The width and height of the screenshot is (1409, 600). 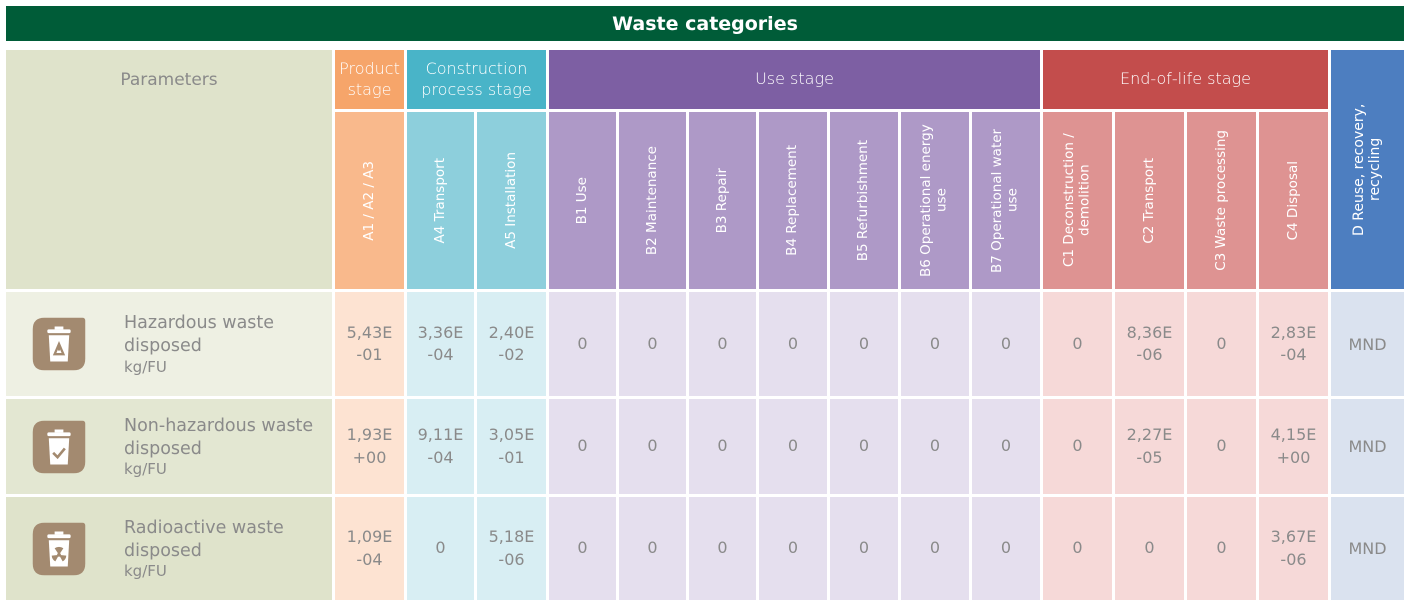 I want to click on module-header: A5 Installation, so click(x=511, y=200).